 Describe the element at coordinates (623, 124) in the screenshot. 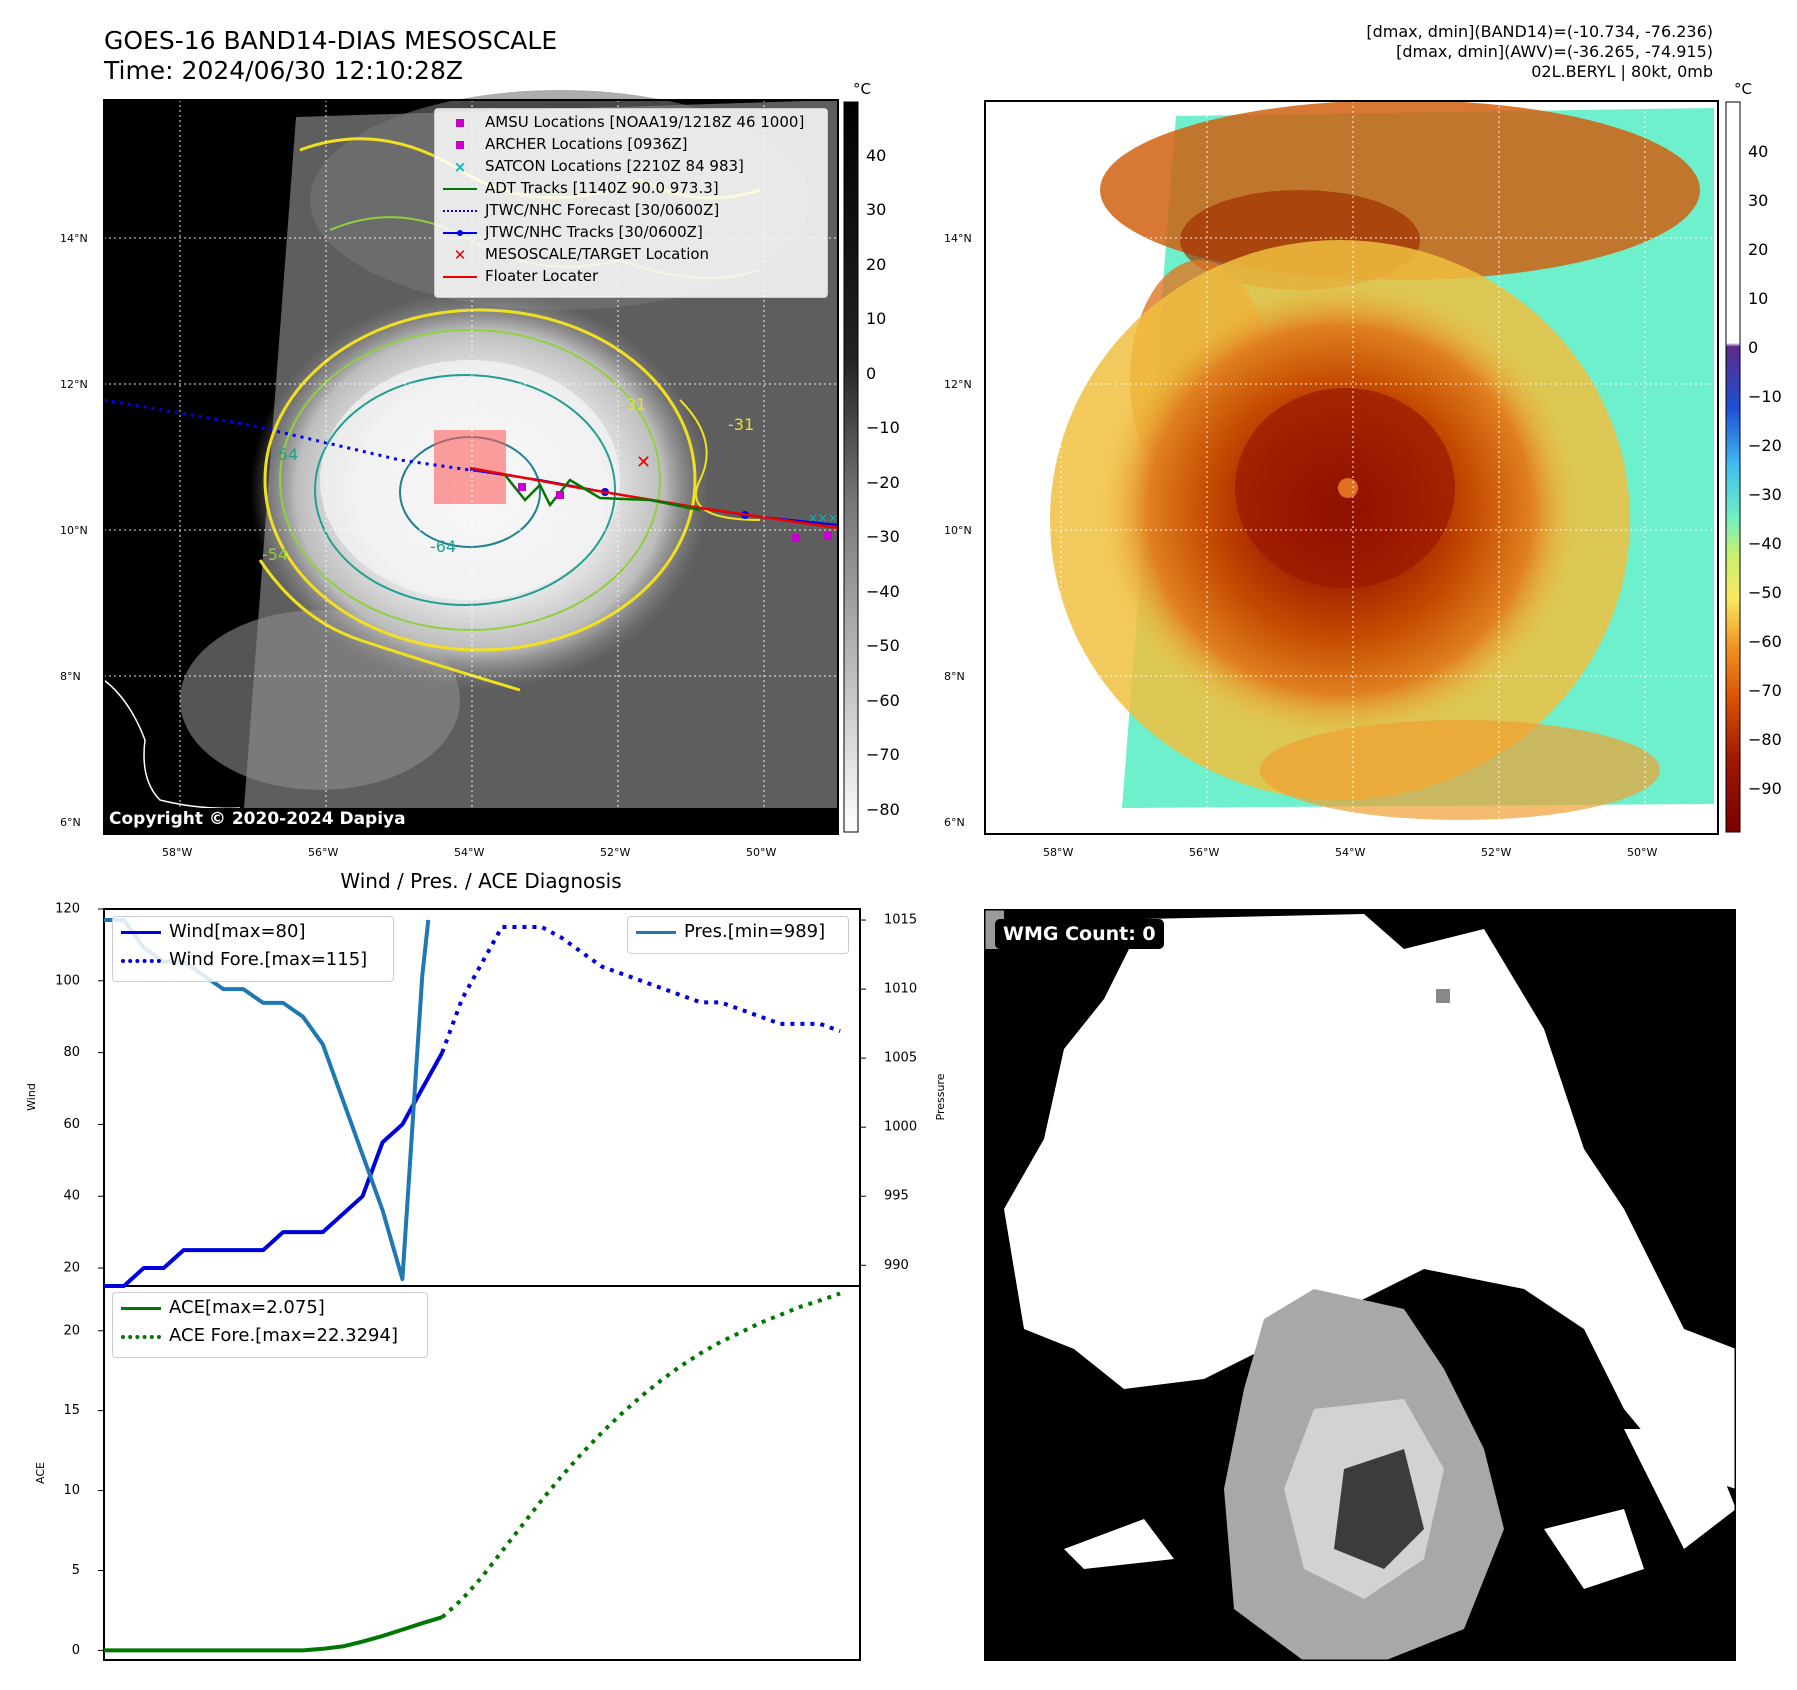

I see `legend-item: AMSU Locations [NOAA19/1218Z 46 1000]` at that location.